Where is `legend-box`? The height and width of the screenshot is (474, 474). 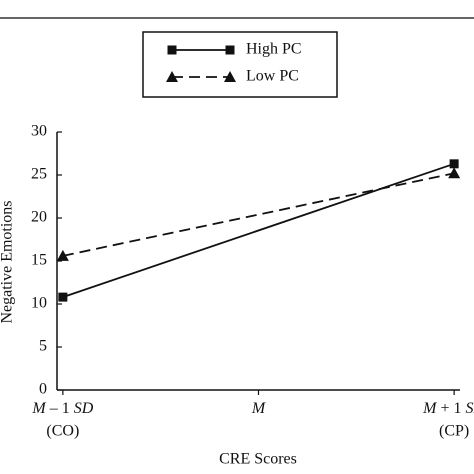
legend-box is located at coordinates (240, 64).